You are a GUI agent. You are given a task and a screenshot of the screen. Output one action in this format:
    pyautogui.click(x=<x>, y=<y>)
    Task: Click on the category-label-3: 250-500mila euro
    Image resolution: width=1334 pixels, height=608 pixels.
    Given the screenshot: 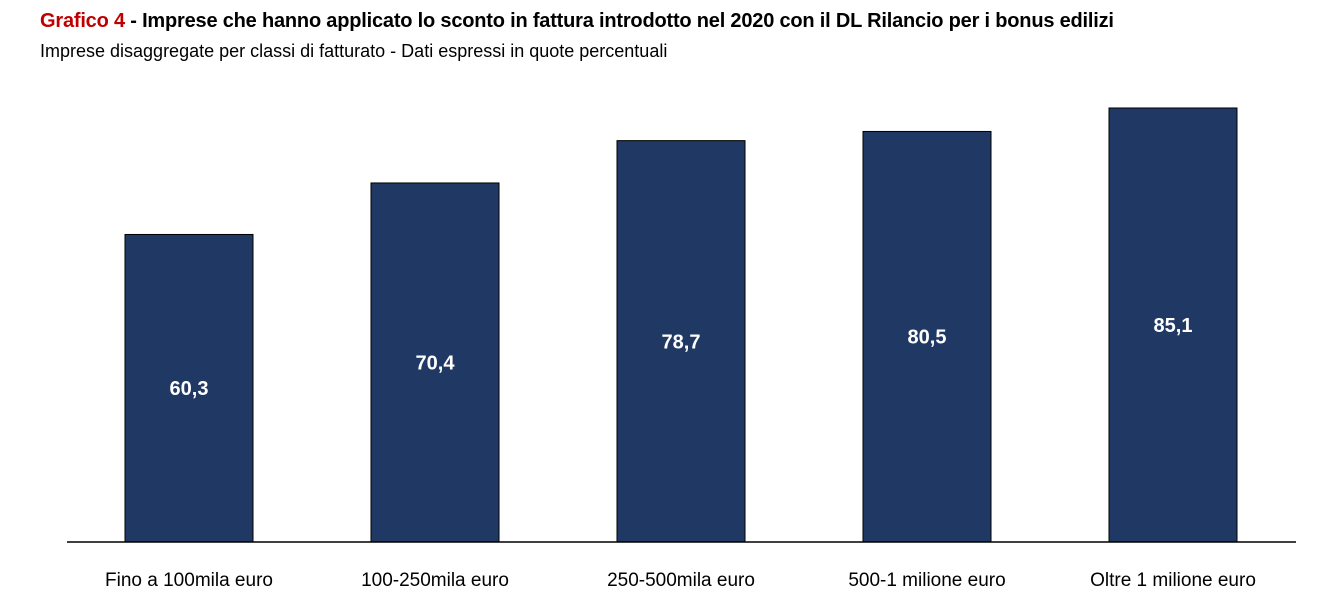 What is the action you would take?
    pyautogui.click(x=681, y=580)
    